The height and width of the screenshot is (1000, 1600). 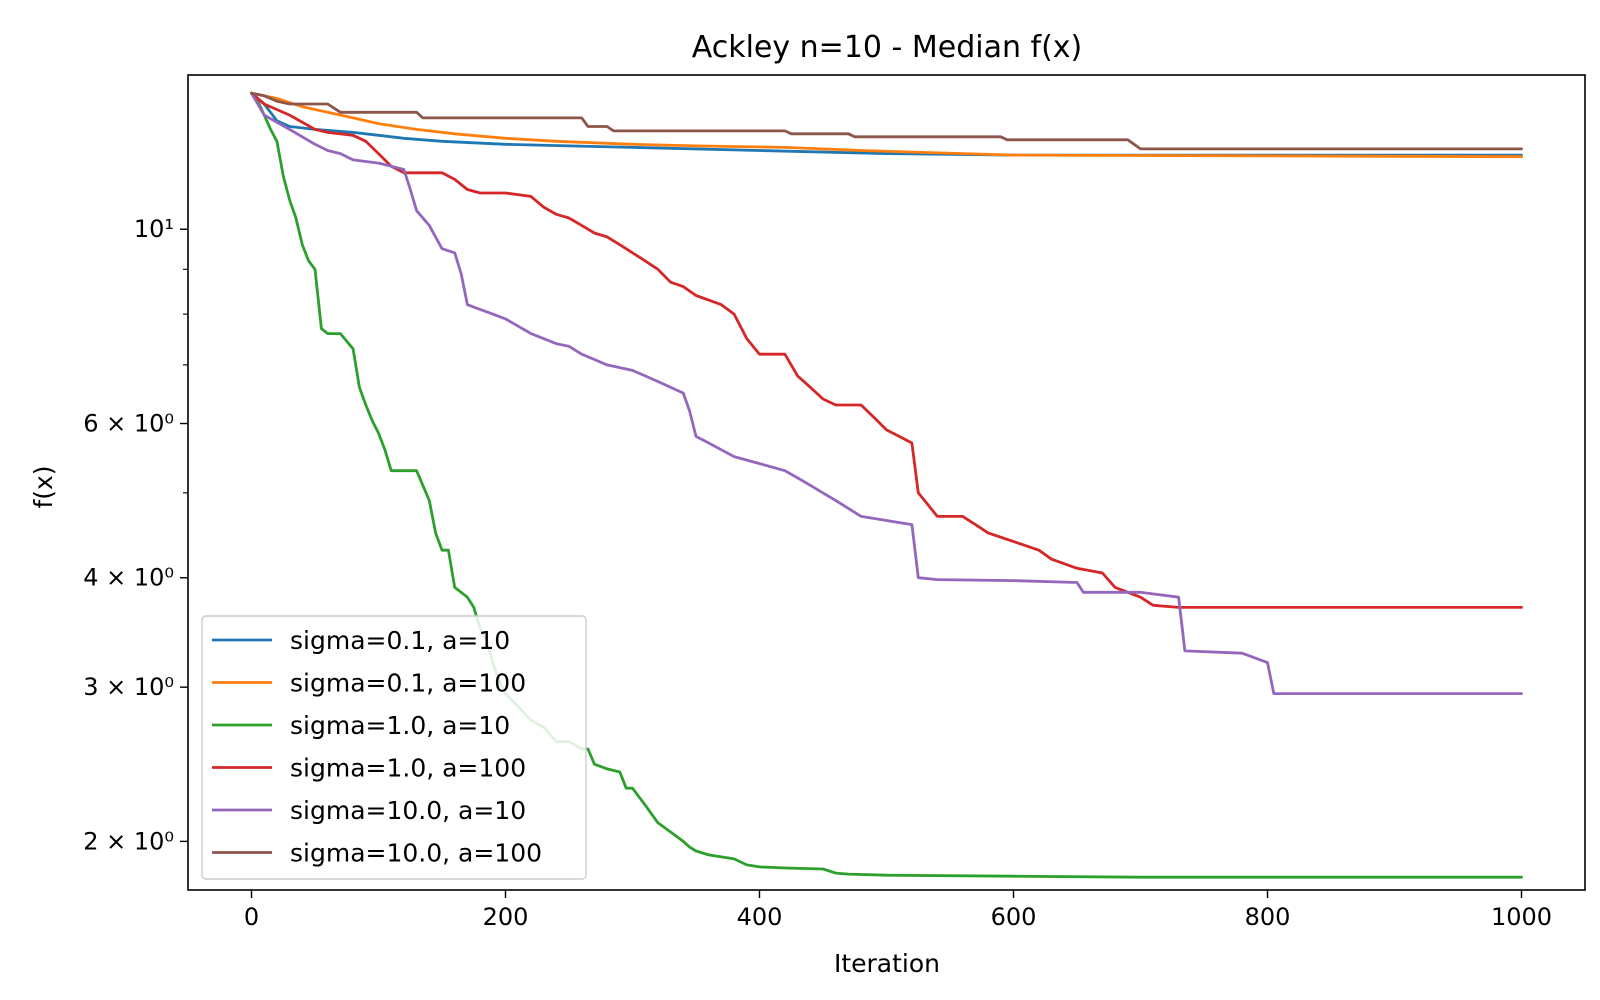 I want to click on y-tick-label: 6 × 10⁰, so click(x=128, y=424).